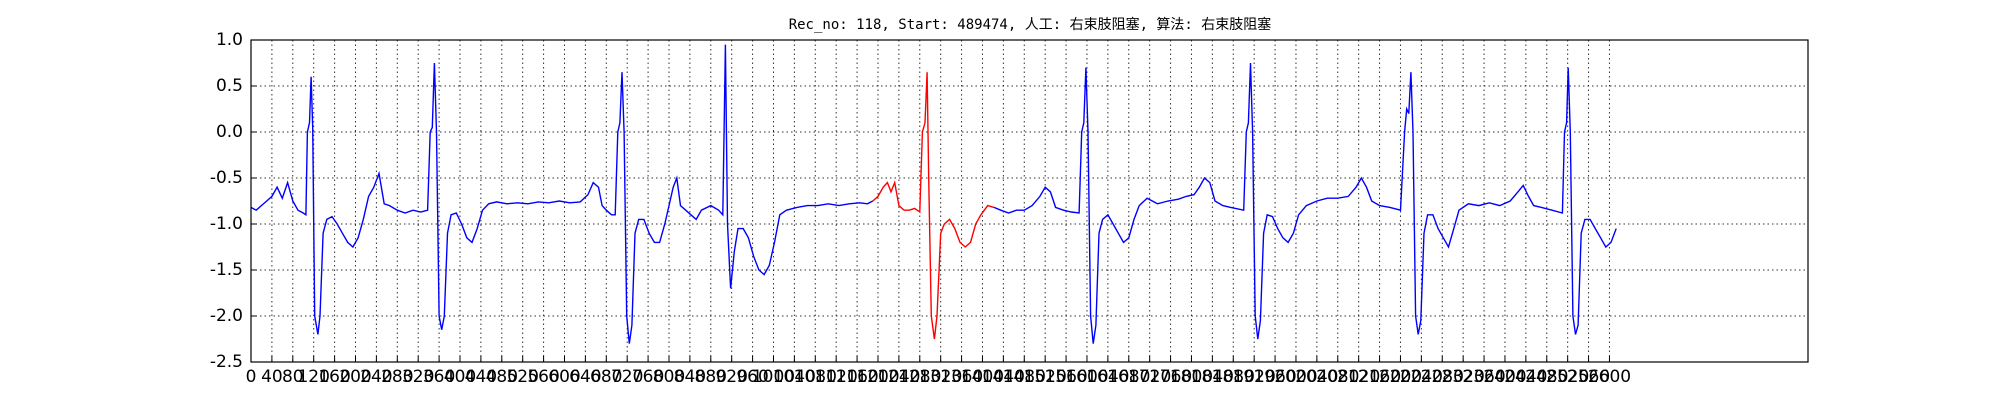 This screenshot has width=2000, height=400. I want to click on x-tick-label: 1800, so click(1191, 377).